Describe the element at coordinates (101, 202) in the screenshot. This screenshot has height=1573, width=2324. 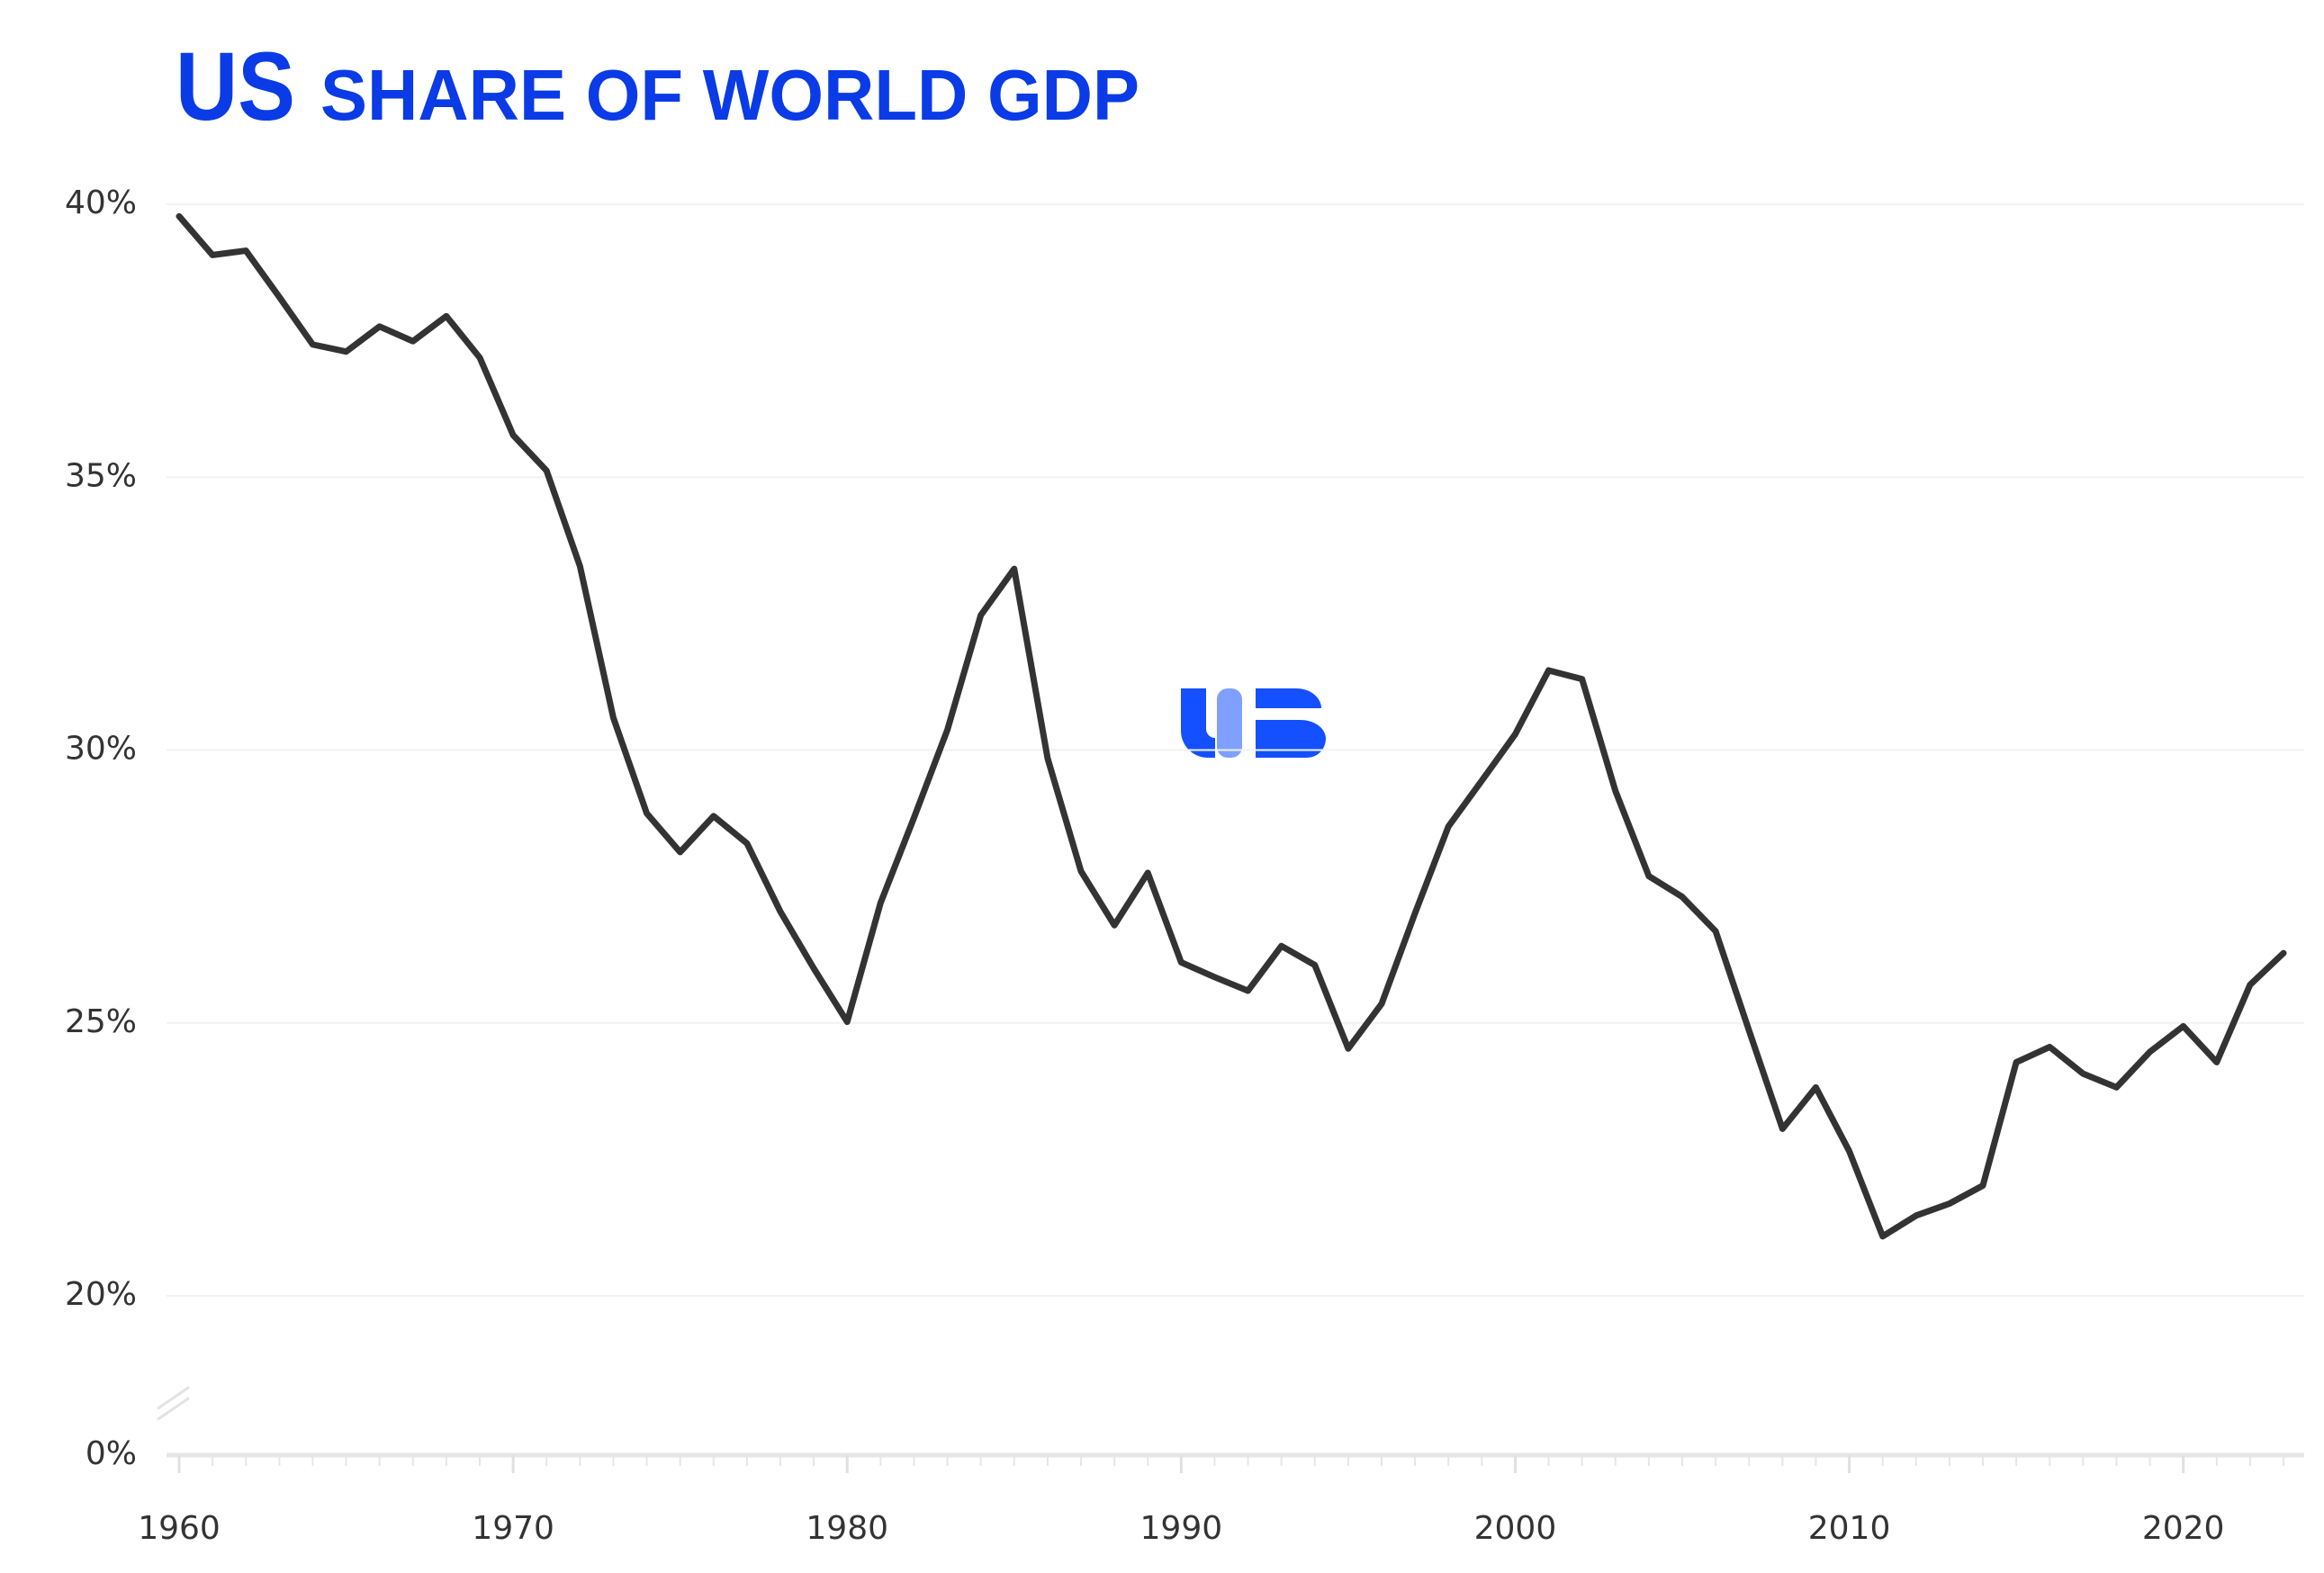
I see `y-tick-label: 40%` at that location.